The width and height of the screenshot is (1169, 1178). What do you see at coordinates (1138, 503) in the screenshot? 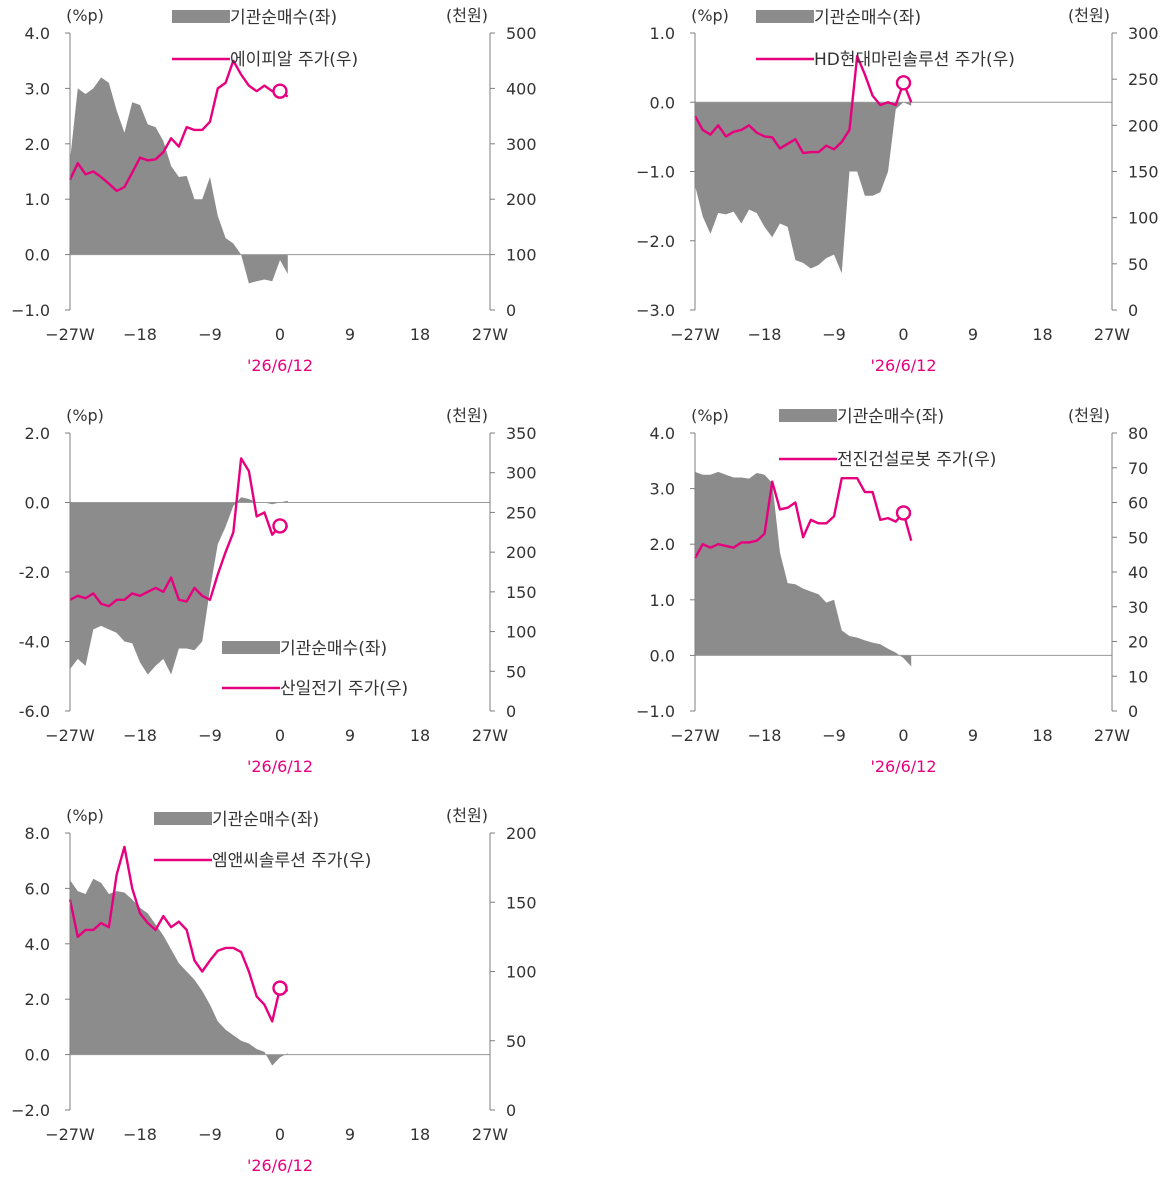
I see `right-tick-label: 60` at bounding box center [1138, 503].